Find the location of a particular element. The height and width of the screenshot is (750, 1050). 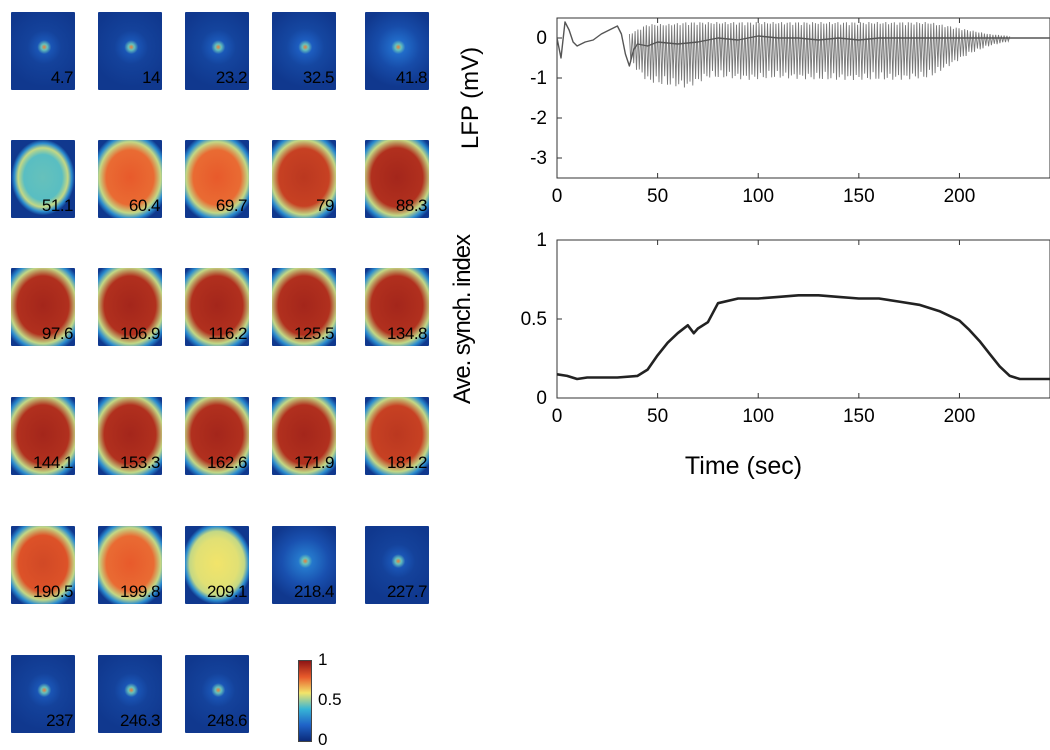

heatmap-tile: 153.3 is located at coordinates (130, 436).